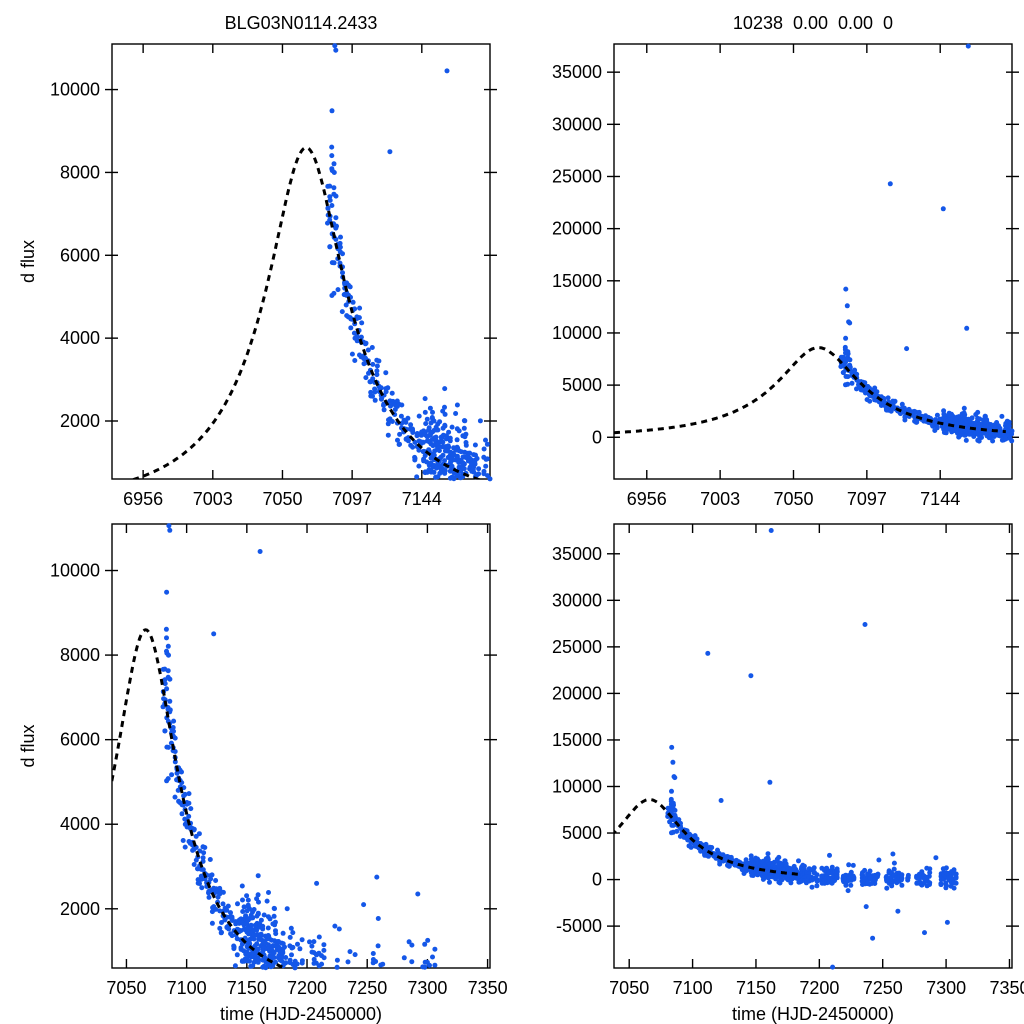 The height and width of the screenshot is (1024, 1024). Describe the element at coordinates (813, 23) in the screenshot. I see `panel-title: 10238 0.00 0.00 0` at that location.